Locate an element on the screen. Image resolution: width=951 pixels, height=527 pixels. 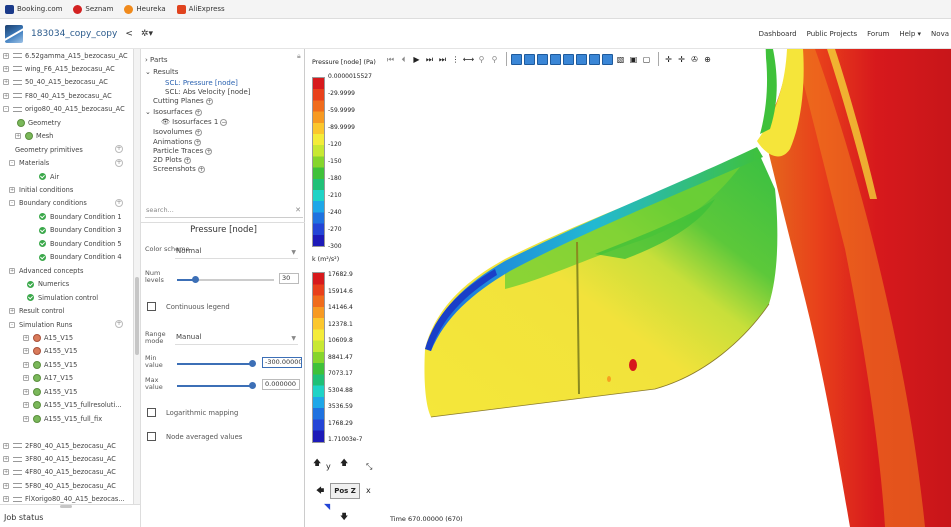
play-icon: ▶ is located at coordinates (416, 59).